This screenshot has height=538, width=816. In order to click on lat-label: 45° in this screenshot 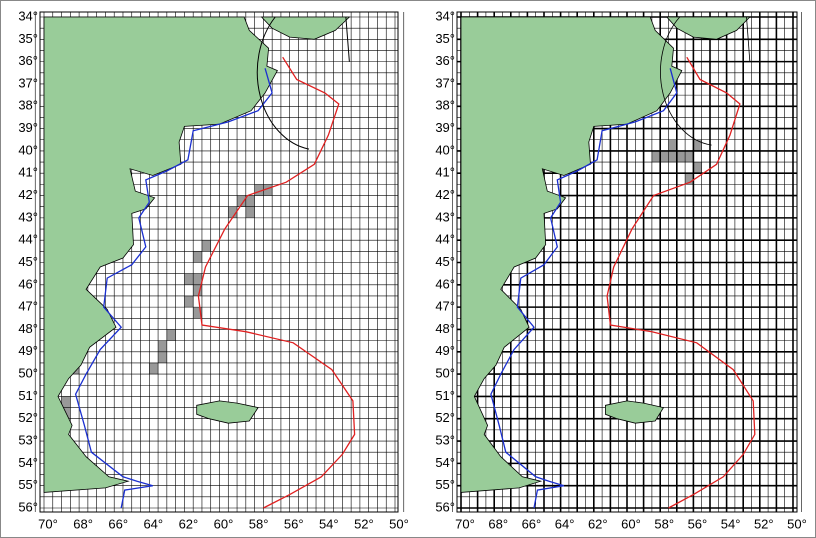, I will do `click(28, 261)`.